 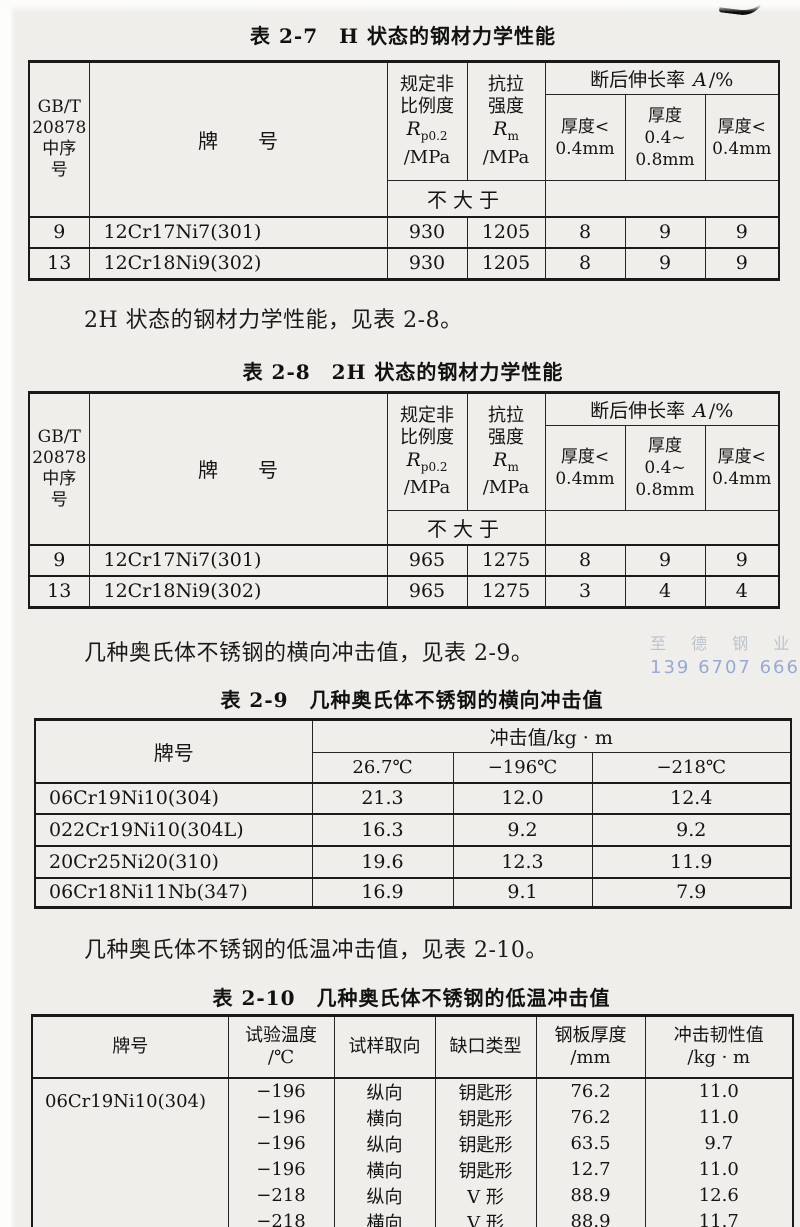 What do you see at coordinates (742, 9) in the screenshot?
I see `scan-corner-mark` at bounding box center [742, 9].